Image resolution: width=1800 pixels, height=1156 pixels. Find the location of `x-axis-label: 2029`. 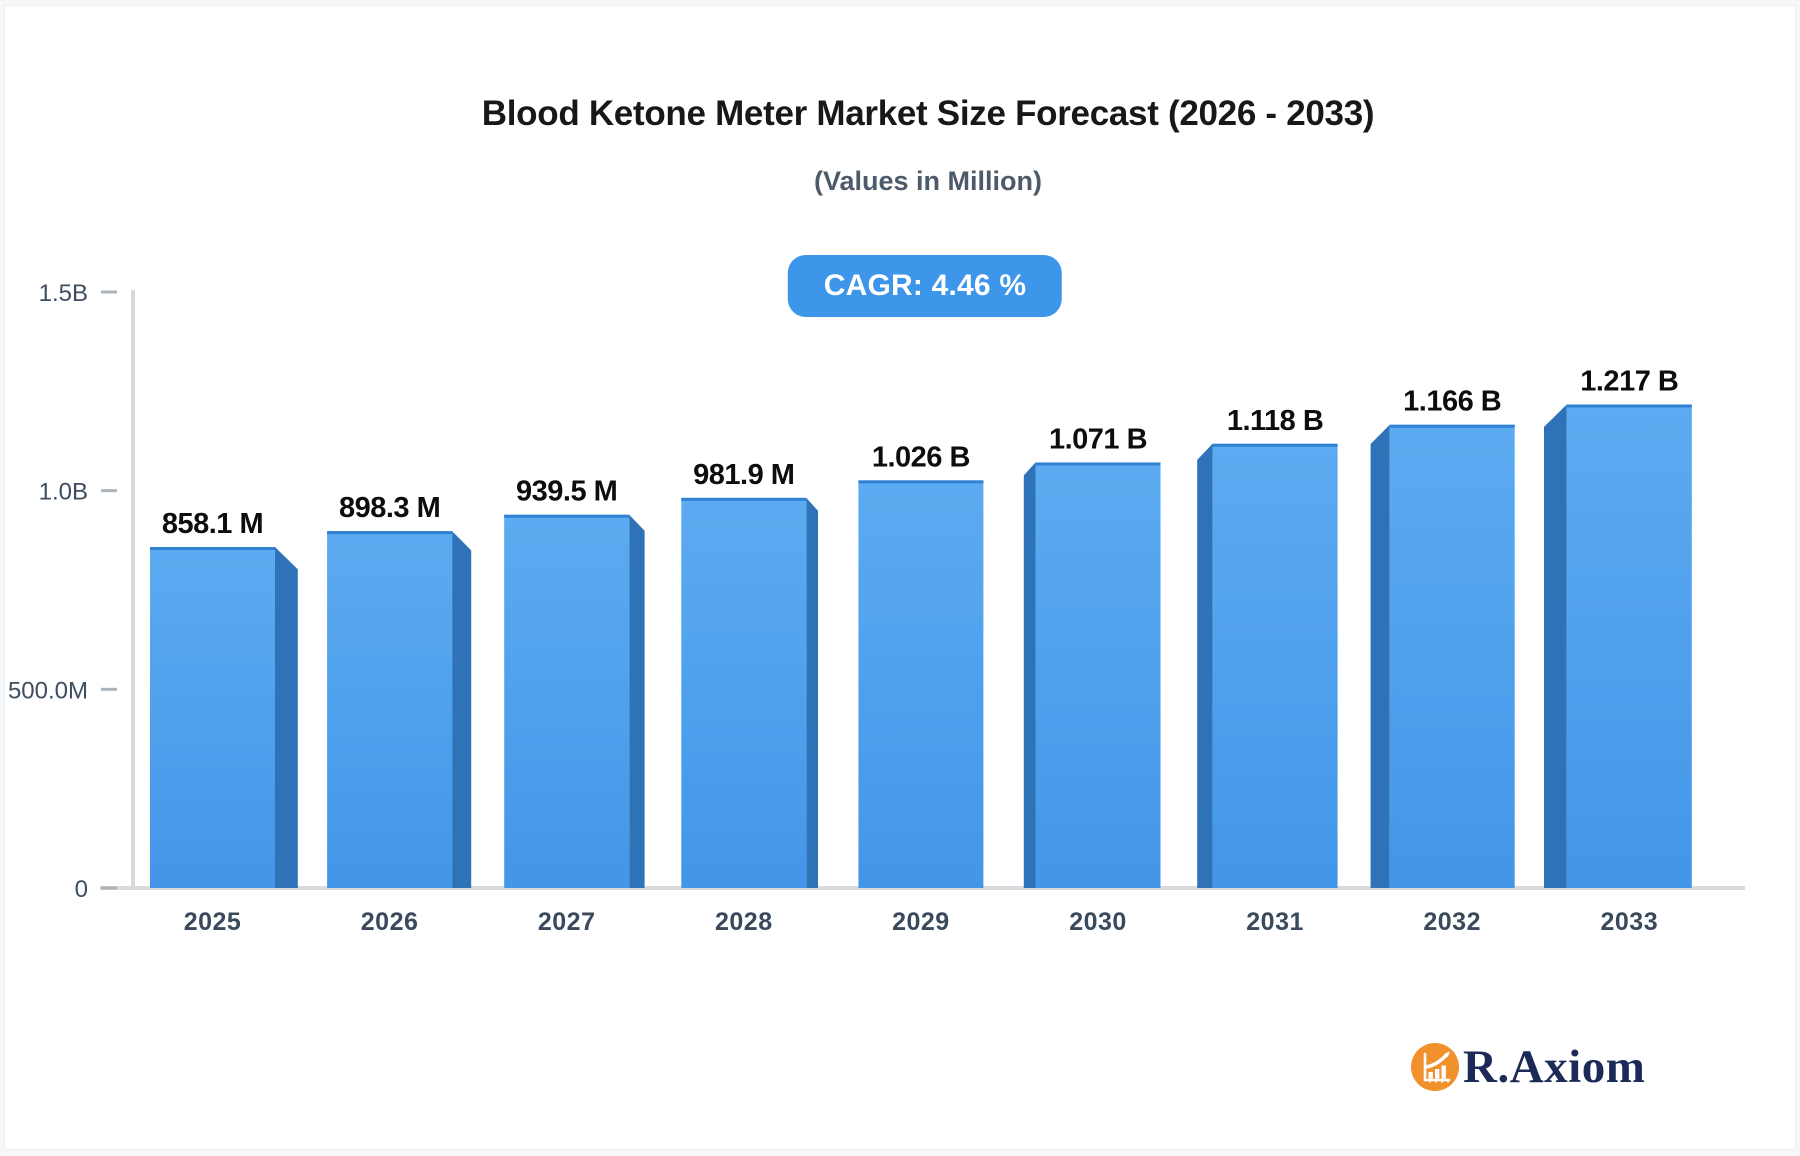

x-axis-label: 2029 is located at coordinates (921, 922).